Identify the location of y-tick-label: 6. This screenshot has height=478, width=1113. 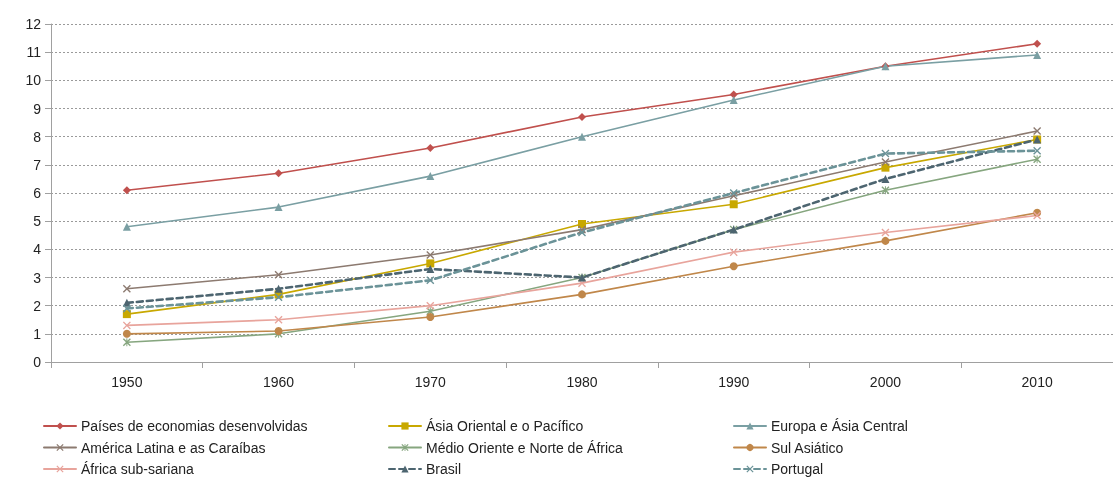
(37, 193).